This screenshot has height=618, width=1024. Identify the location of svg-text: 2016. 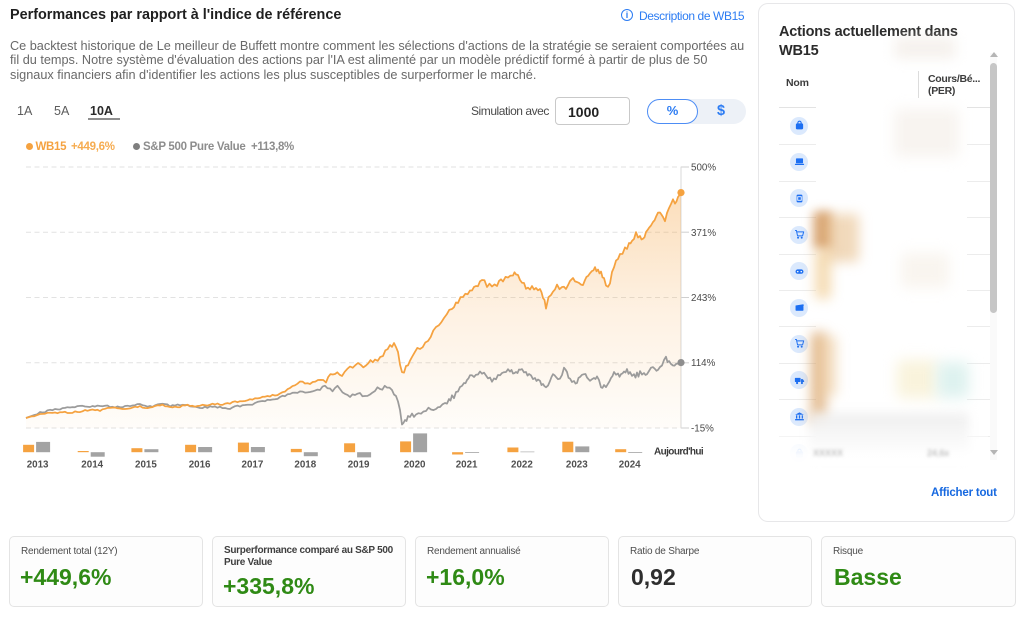
(200, 465).